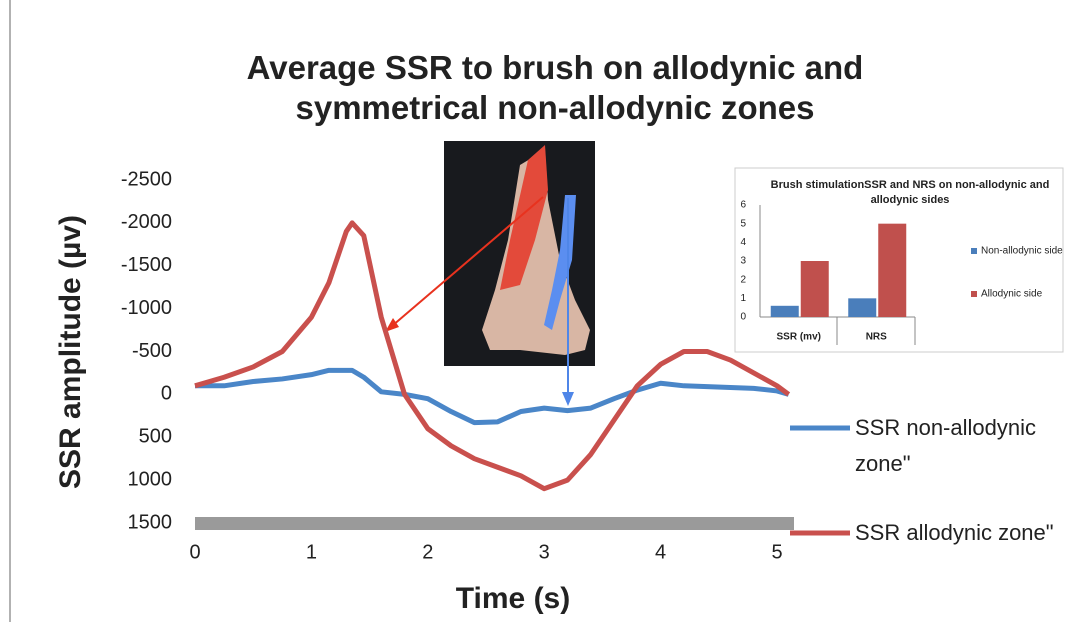  I want to click on x-axis, so click(494, 523).